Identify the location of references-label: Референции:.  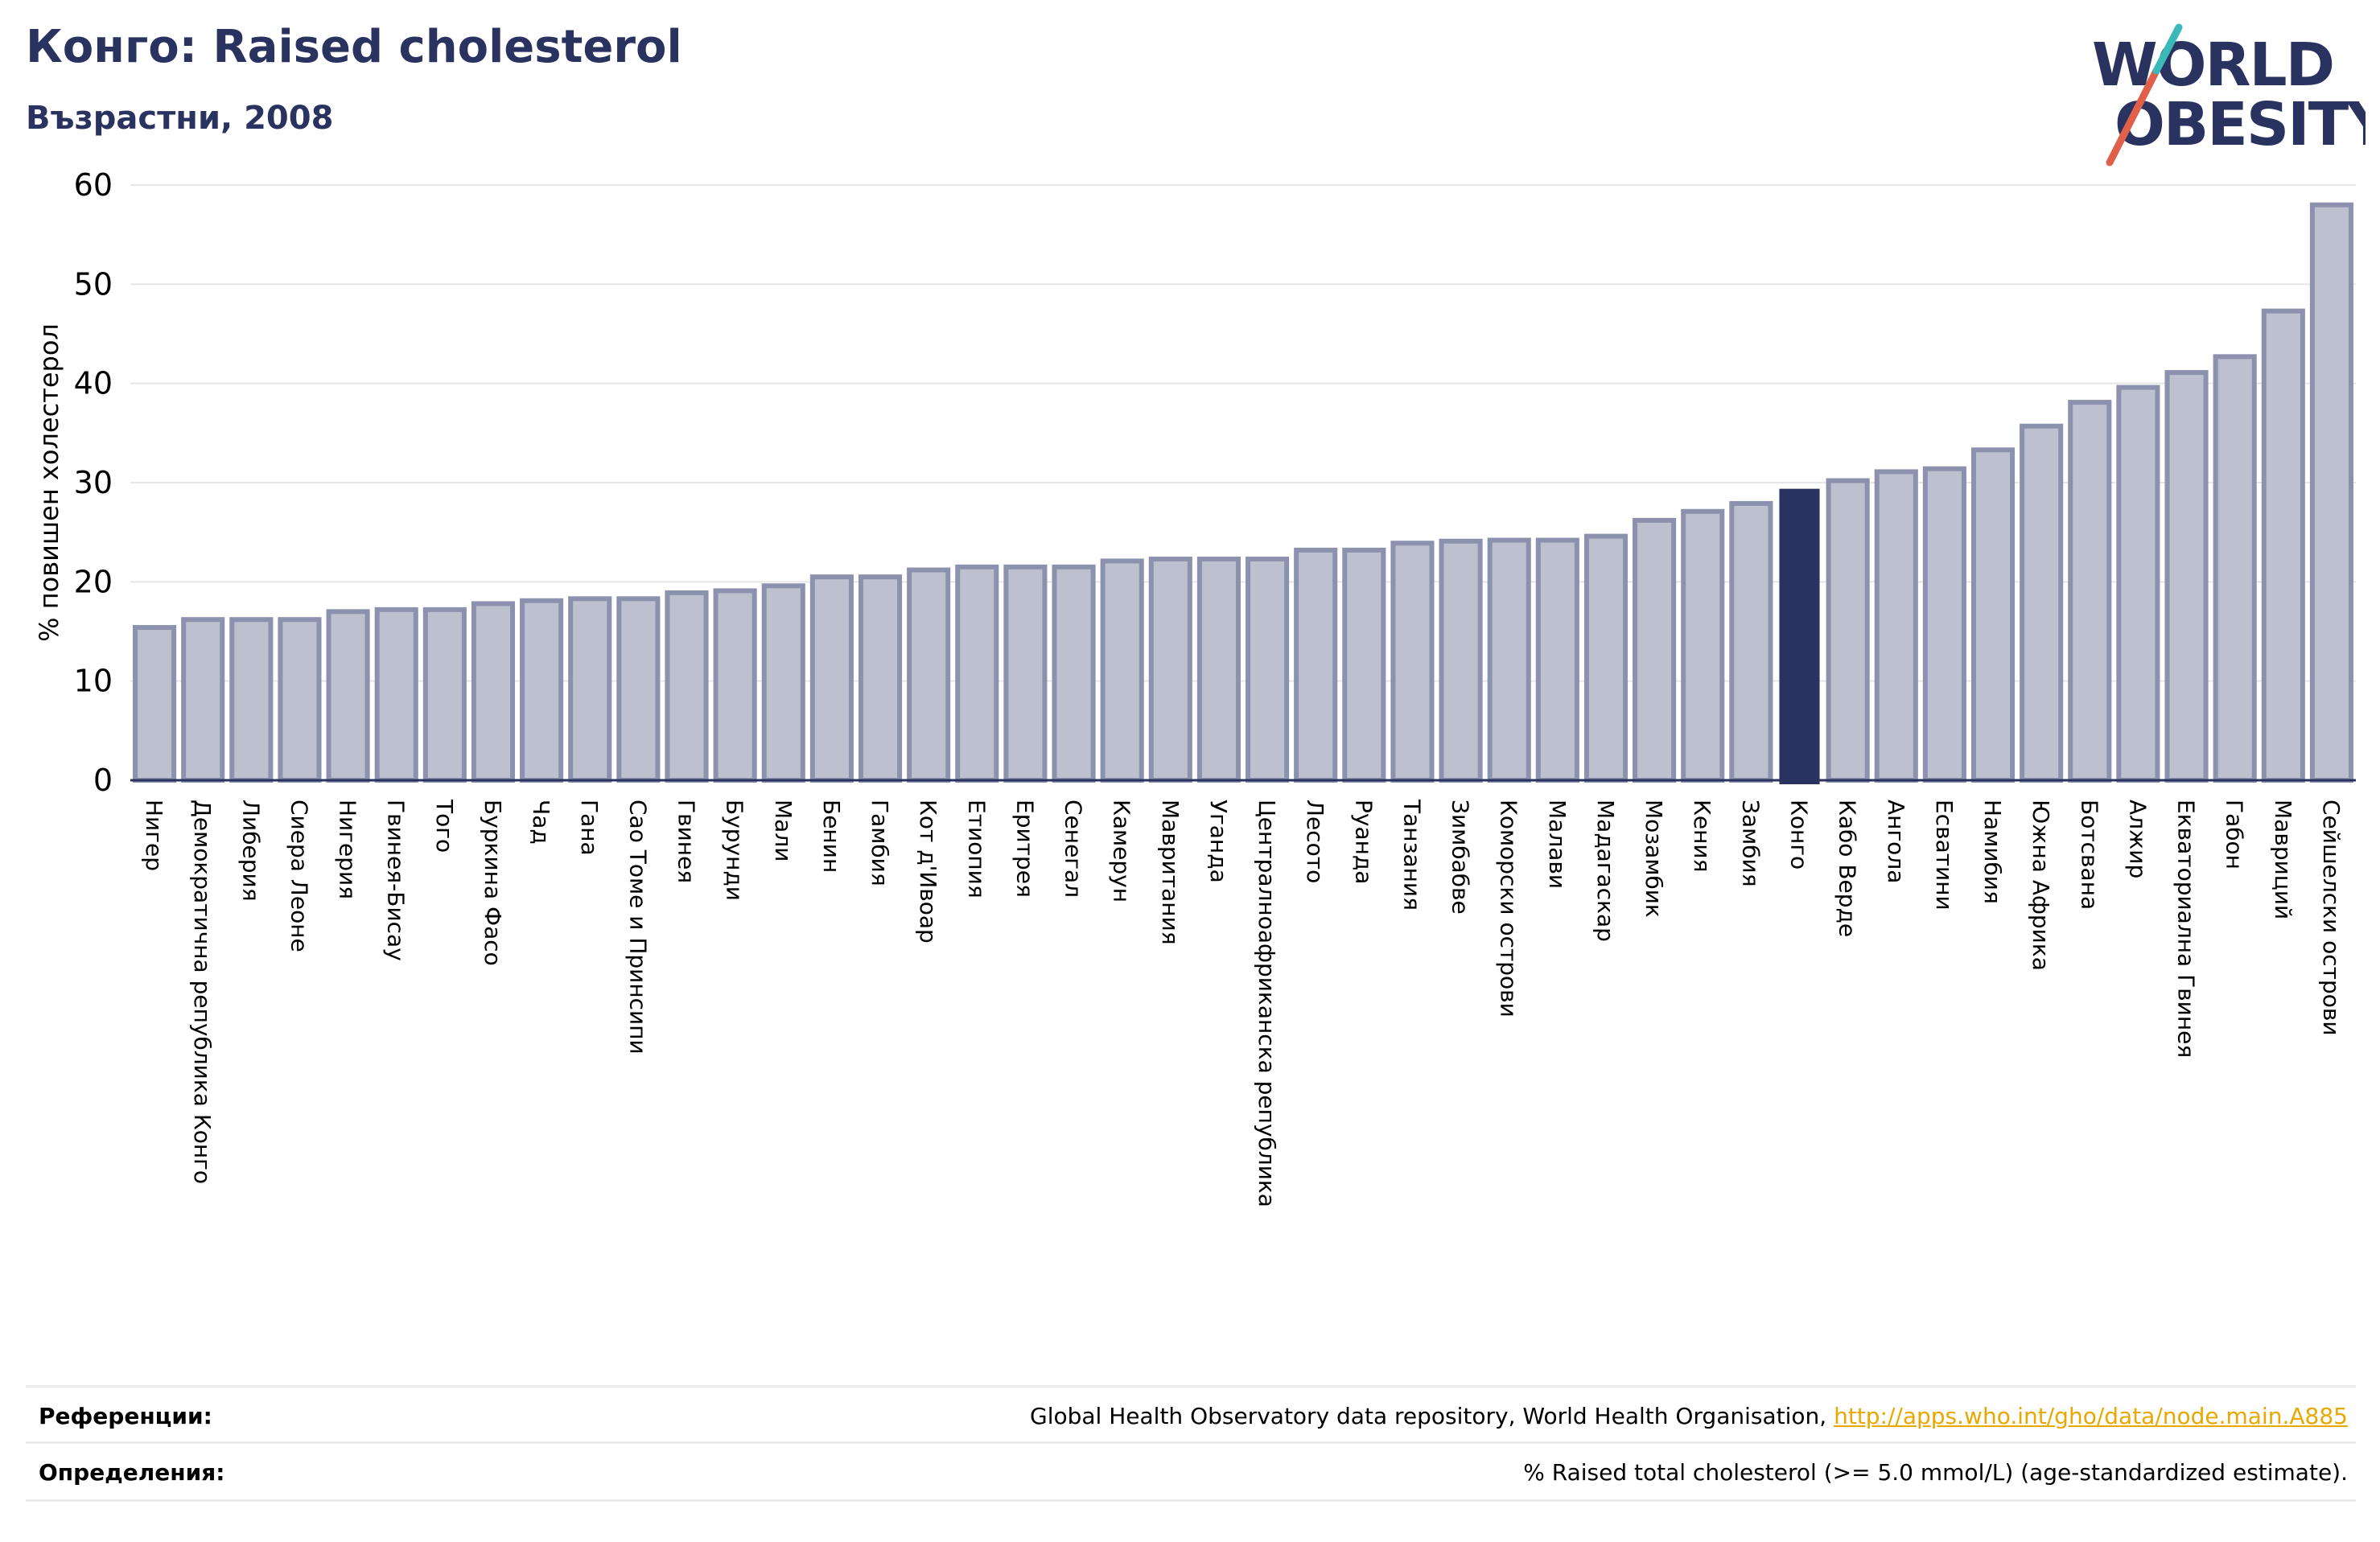
(125, 1416).